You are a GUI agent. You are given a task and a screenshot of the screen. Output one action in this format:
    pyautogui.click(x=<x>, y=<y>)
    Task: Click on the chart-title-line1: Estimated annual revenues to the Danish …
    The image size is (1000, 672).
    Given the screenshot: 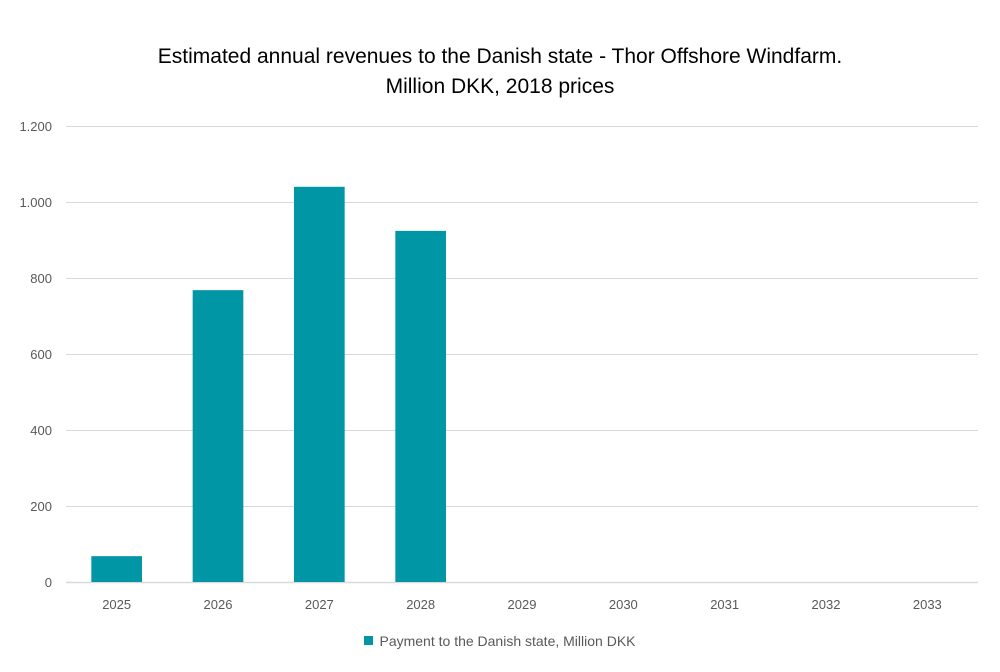 What is the action you would take?
    pyautogui.click(x=500, y=56)
    